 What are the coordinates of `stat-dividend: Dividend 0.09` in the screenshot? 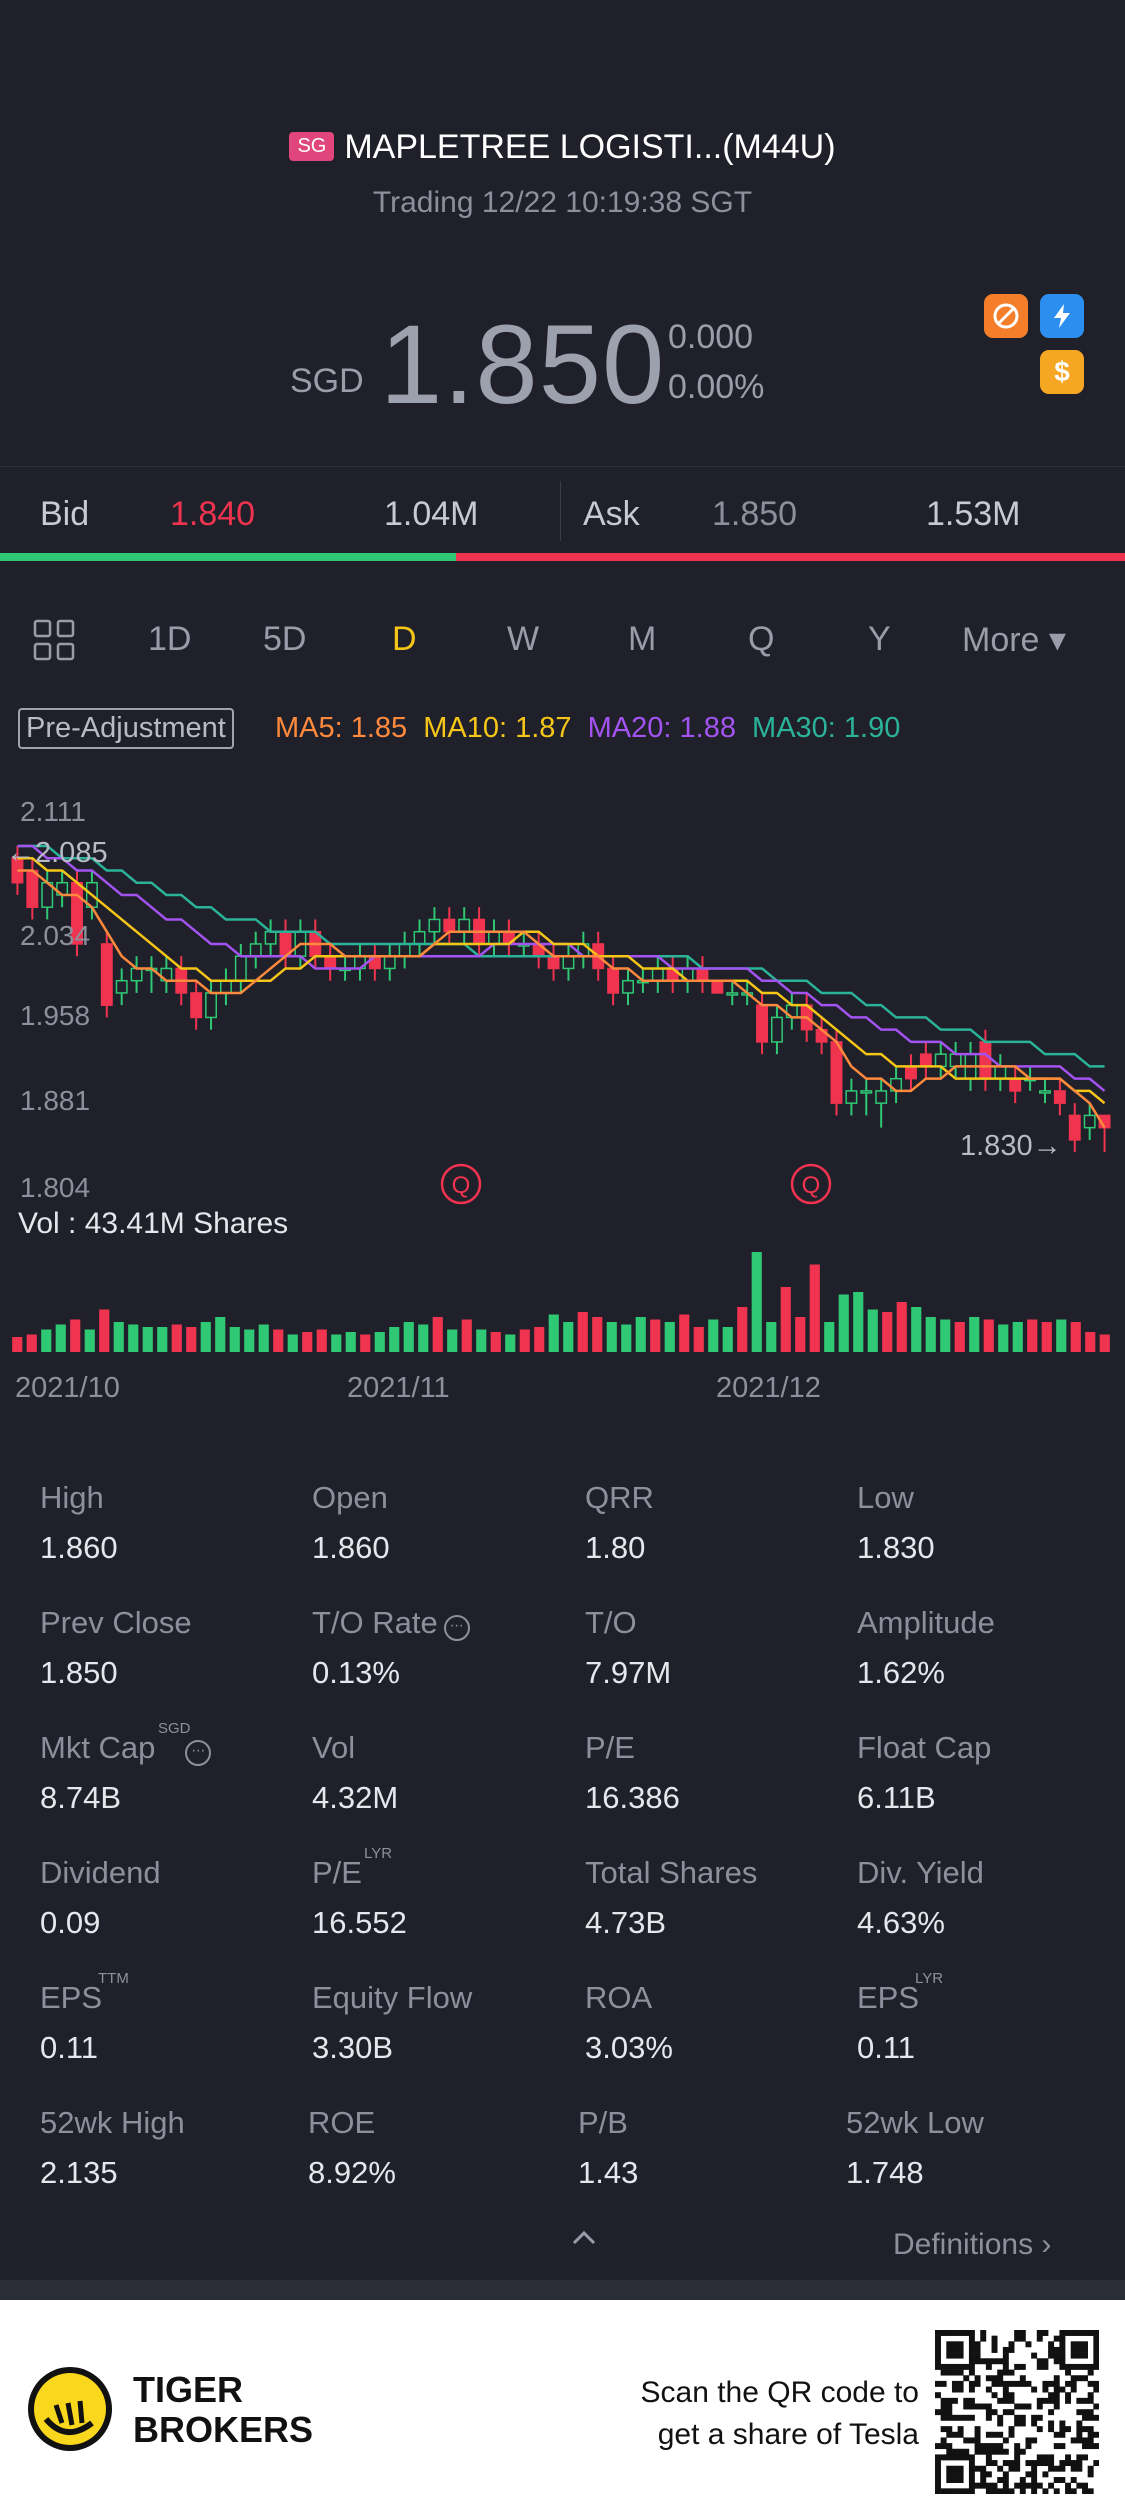 It's located at (100, 1897).